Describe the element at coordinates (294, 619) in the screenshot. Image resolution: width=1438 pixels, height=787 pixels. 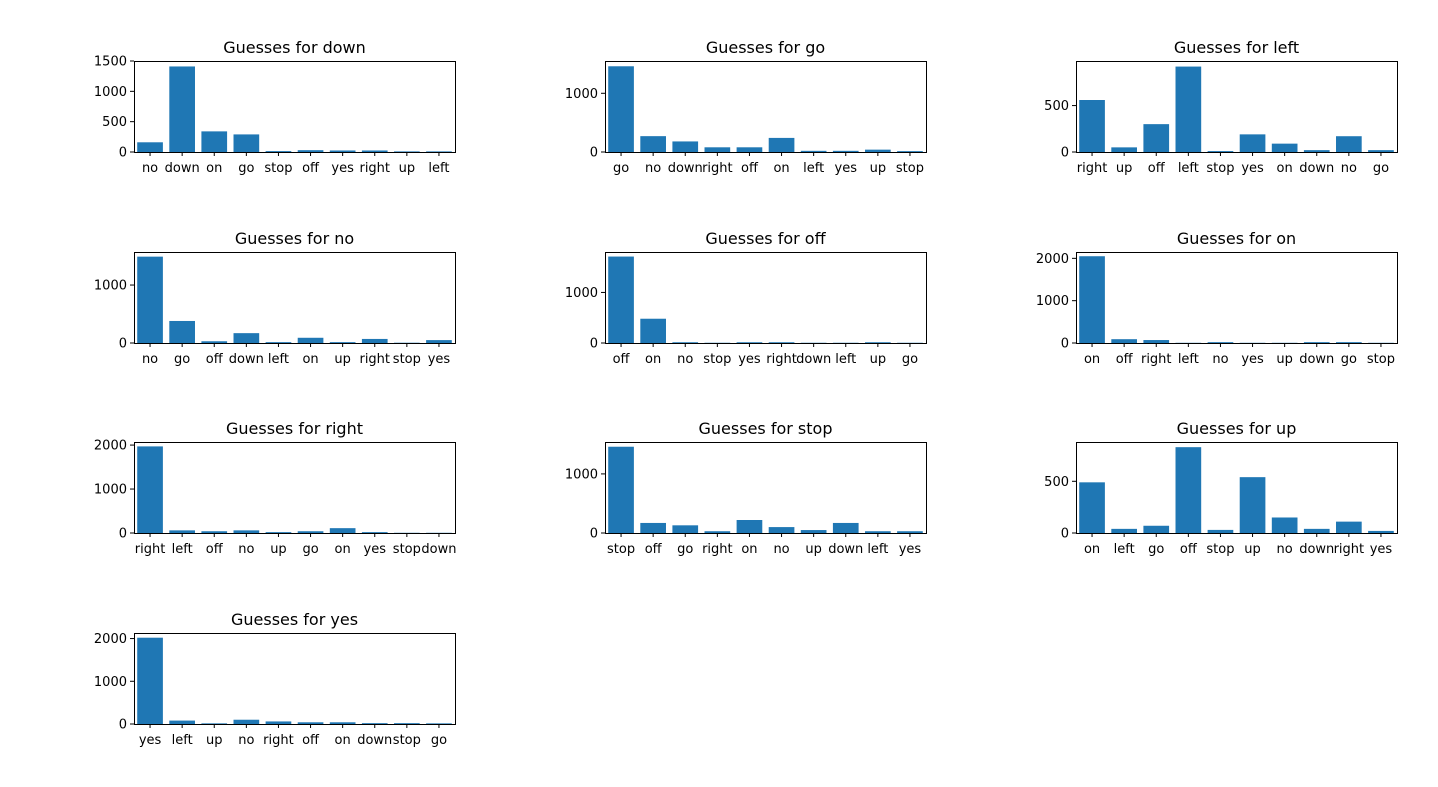
I see `chart-title: Guesses for yes` at that location.